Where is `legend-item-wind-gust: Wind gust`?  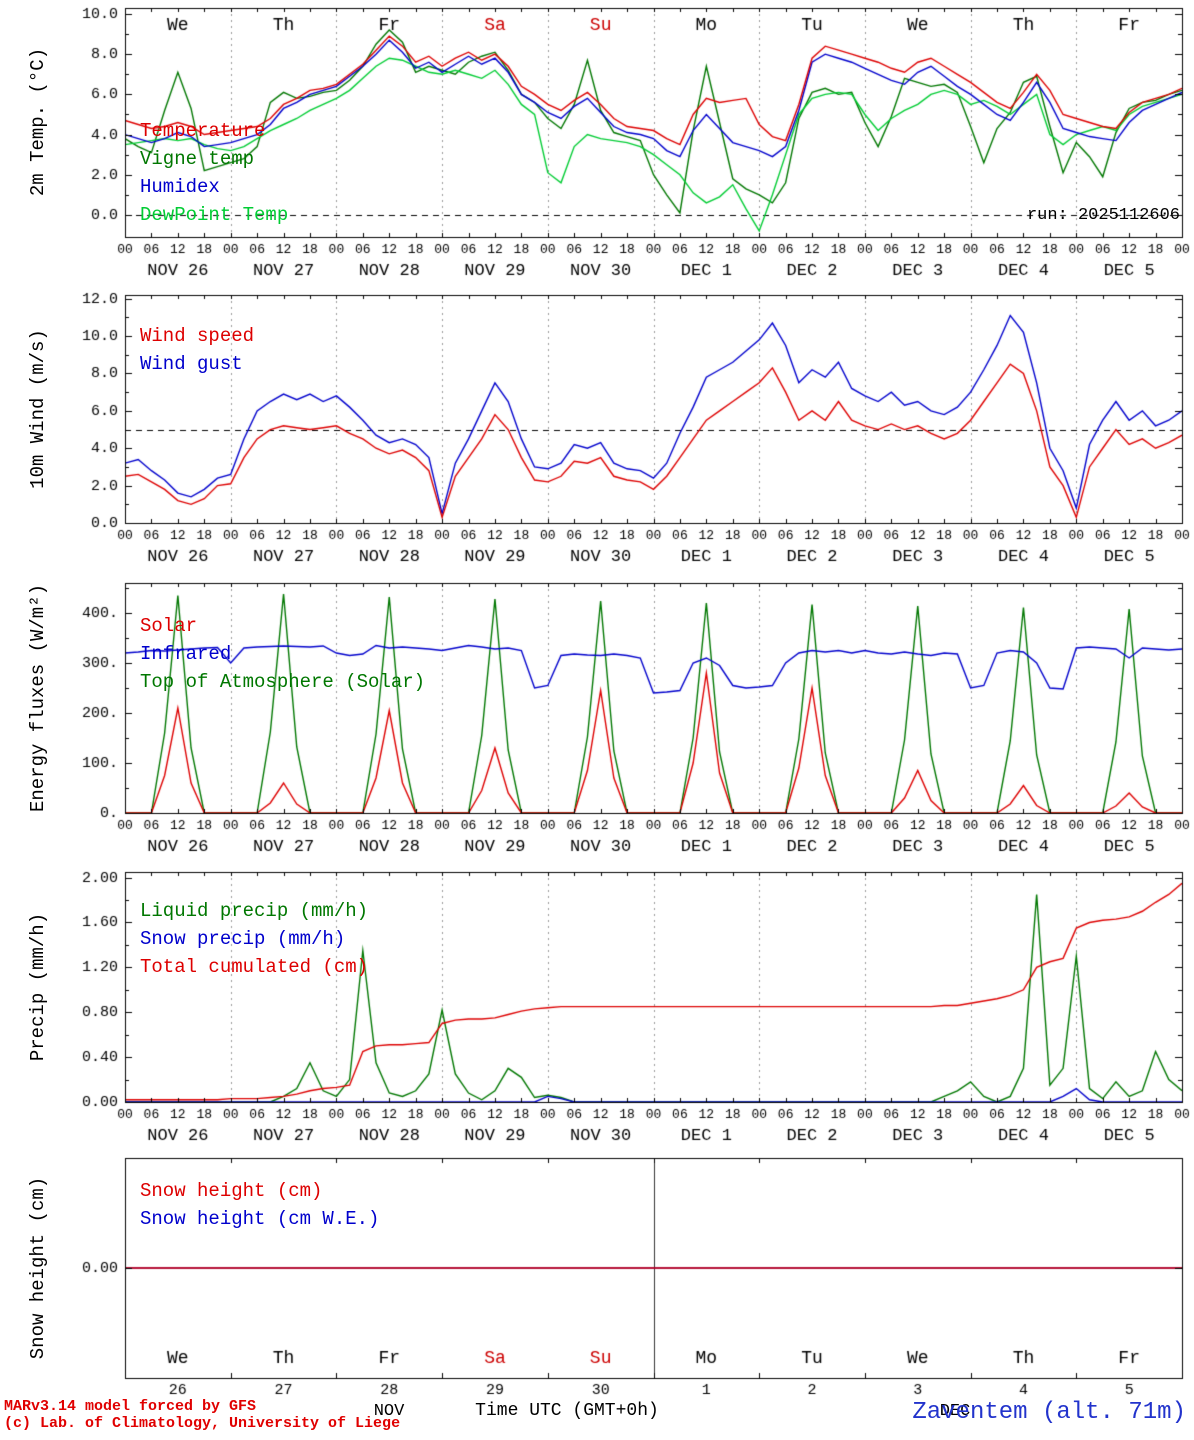
legend-item-wind-gust: Wind gust is located at coordinates (191, 364).